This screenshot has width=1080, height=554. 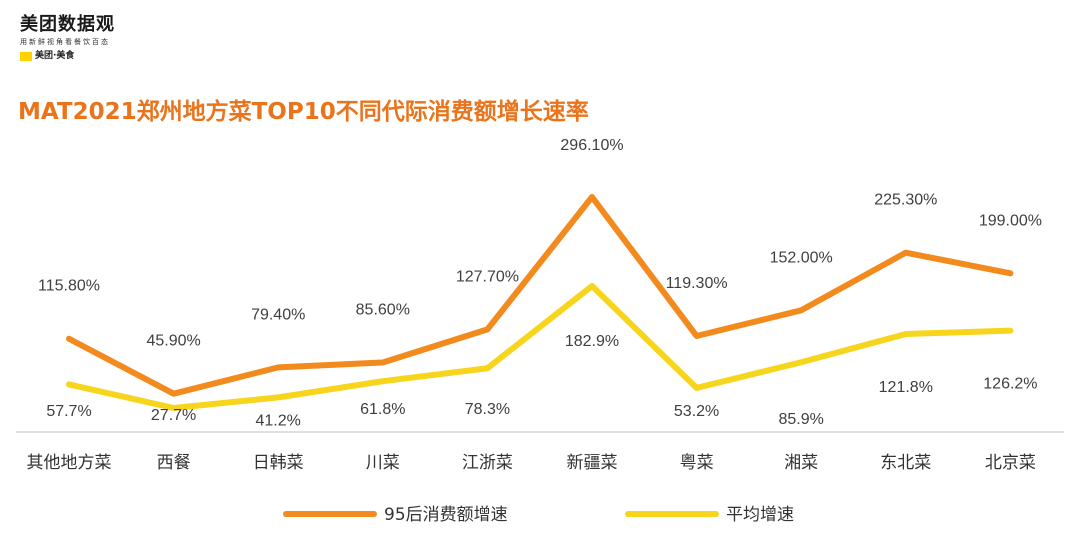 What do you see at coordinates (68, 411) in the screenshot?
I see `data-label-avg: 57.7%` at bounding box center [68, 411].